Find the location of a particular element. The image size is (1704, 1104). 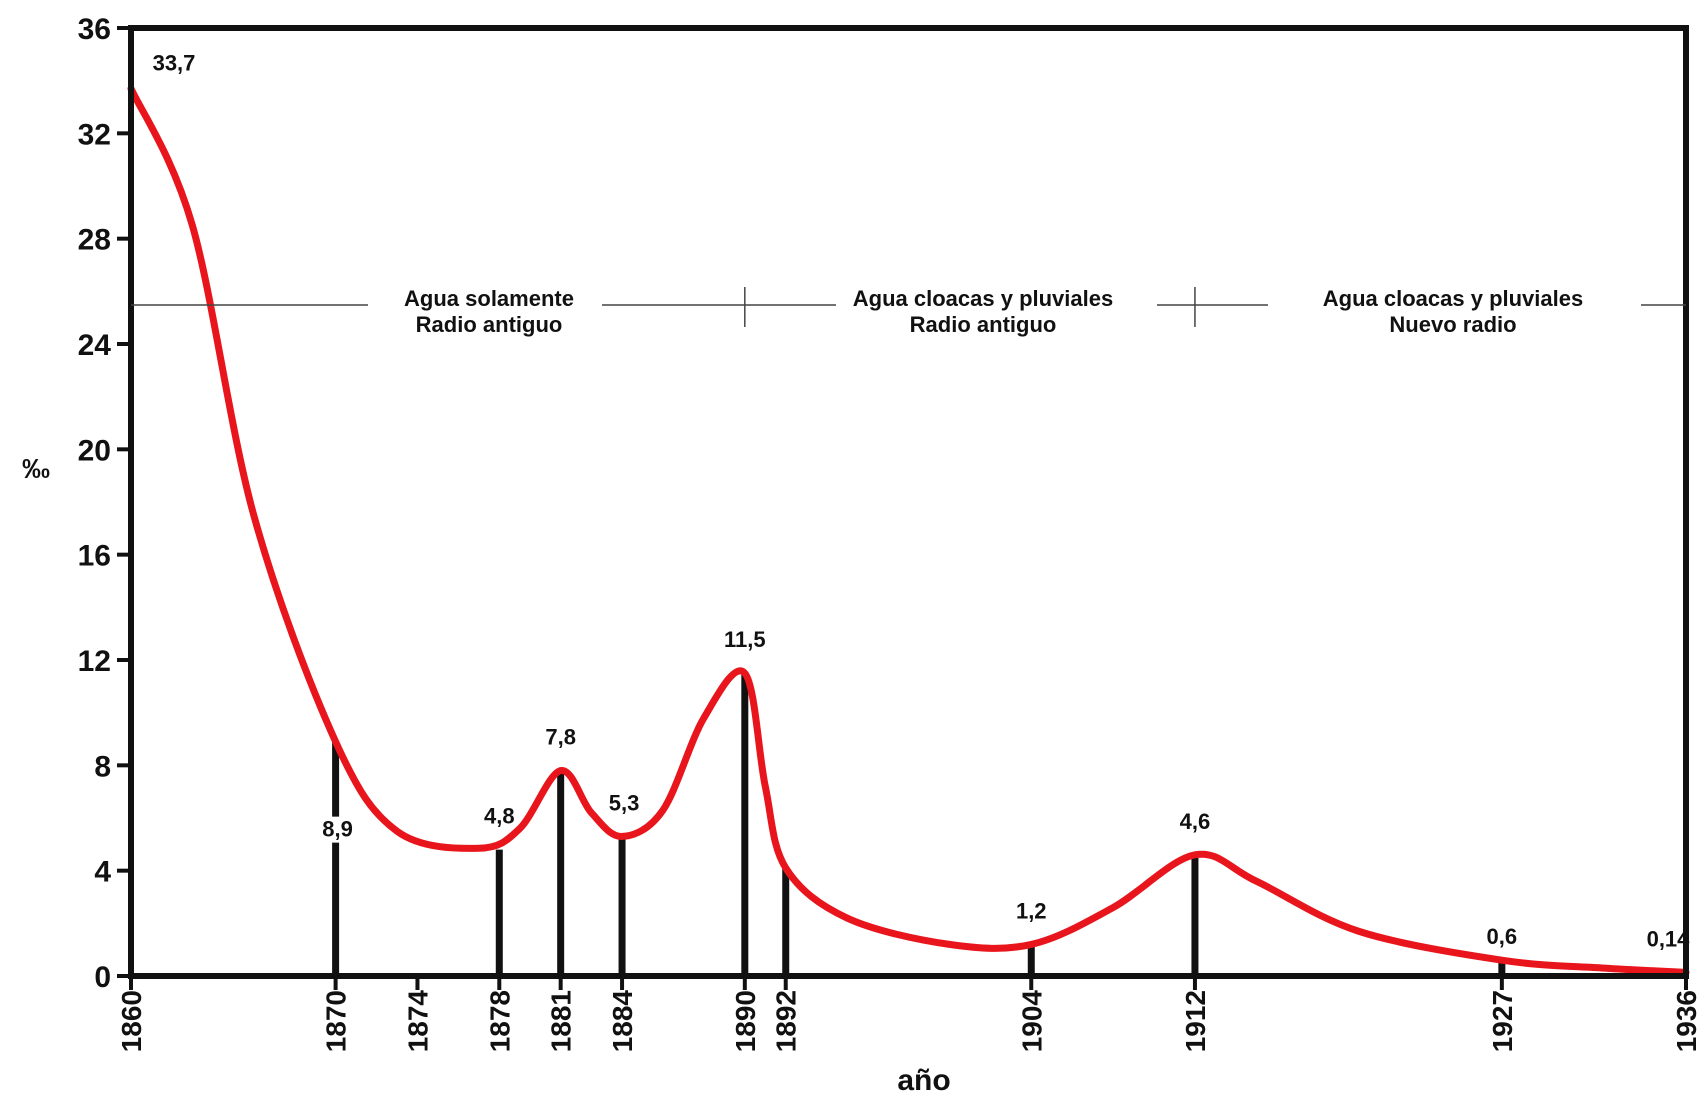

x-tick-label: 1936 is located at coordinates (1686, 1021).